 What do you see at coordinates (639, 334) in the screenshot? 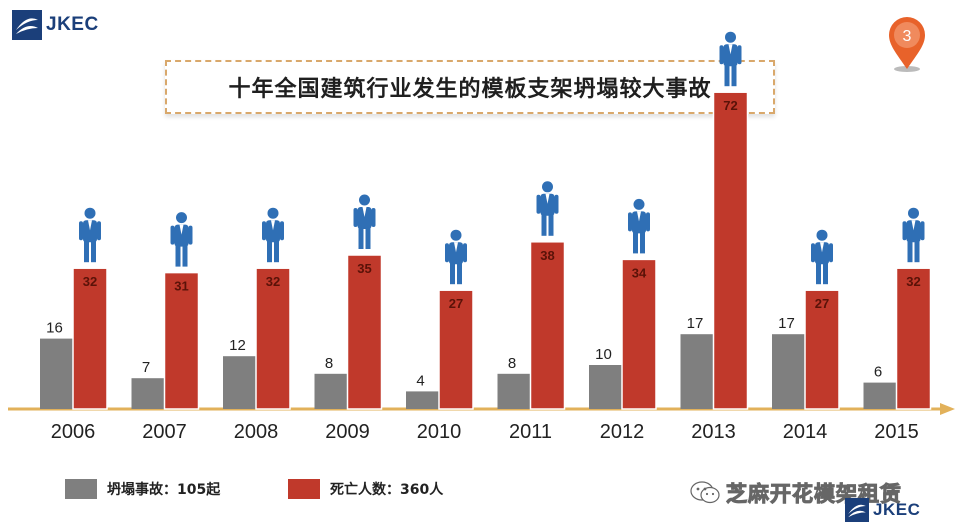
I see `bar-deaths-2012` at bounding box center [639, 334].